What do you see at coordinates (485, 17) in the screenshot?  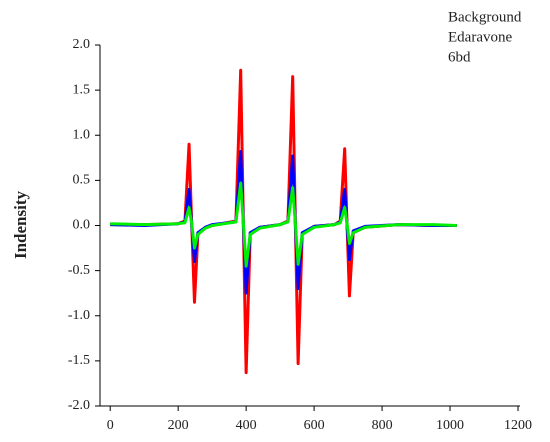 I see `legend-label: Background` at bounding box center [485, 17].